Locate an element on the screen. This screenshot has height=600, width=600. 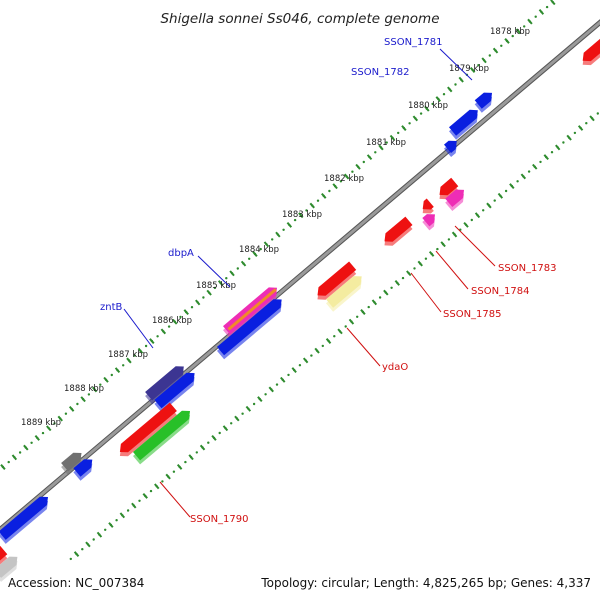
gene-red-small is located at coordinates (428, 204).